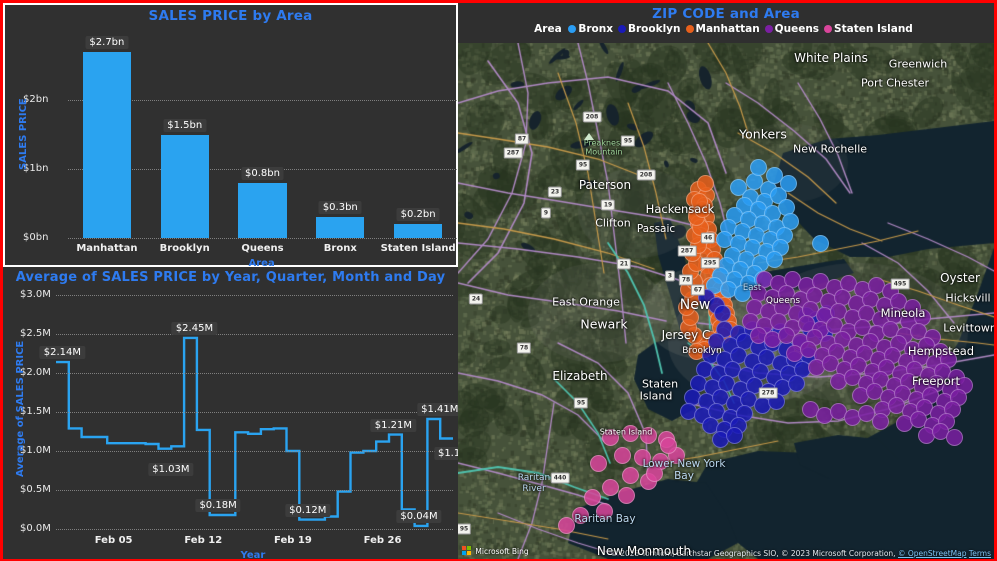 This screenshot has height=561, width=997. What do you see at coordinates (419, 516) in the screenshot?
I see `line-value-label: $0.04M` at bounding box center [419, 516].